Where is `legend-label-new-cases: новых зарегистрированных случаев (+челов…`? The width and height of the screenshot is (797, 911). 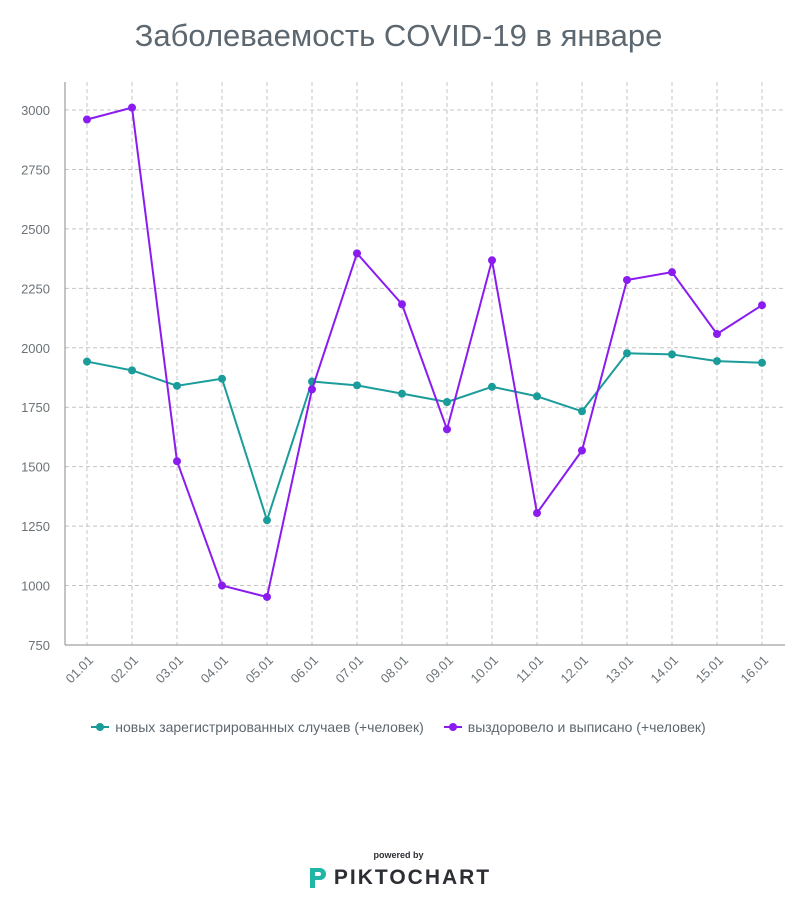 legend-label-new-cases: новых зарегистрированных случаев (+челов… is located at coordinates (269, 727).